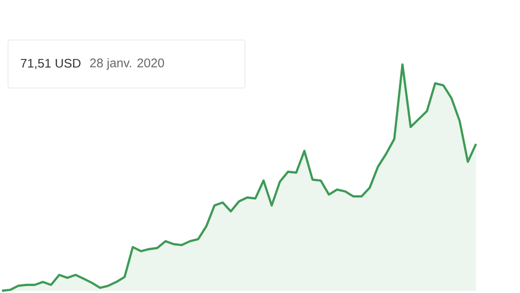 This screenshot has width=520, height=293. Describe the element at coordinates (127, 64) in the screenshot. I see `annotation: 28 janv. 2020` at that location.